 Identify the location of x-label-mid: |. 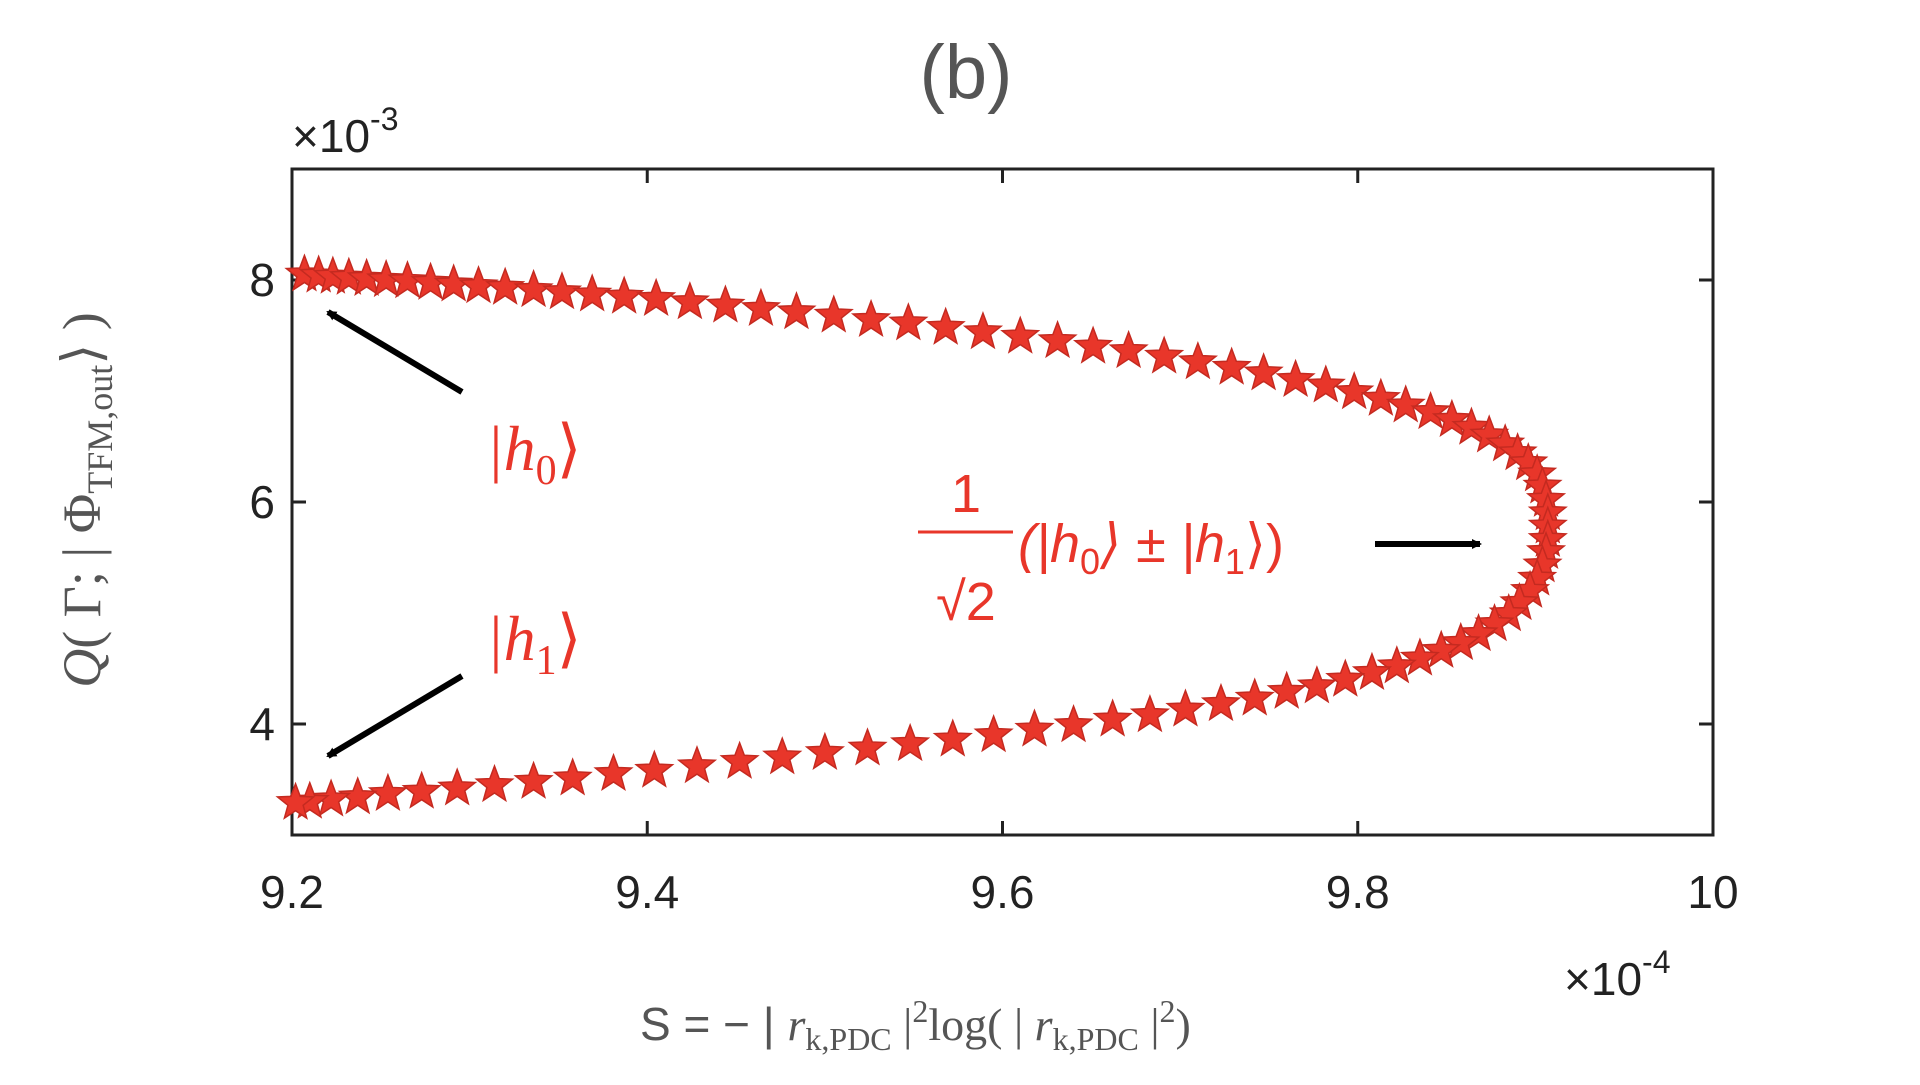
(902, 1024).